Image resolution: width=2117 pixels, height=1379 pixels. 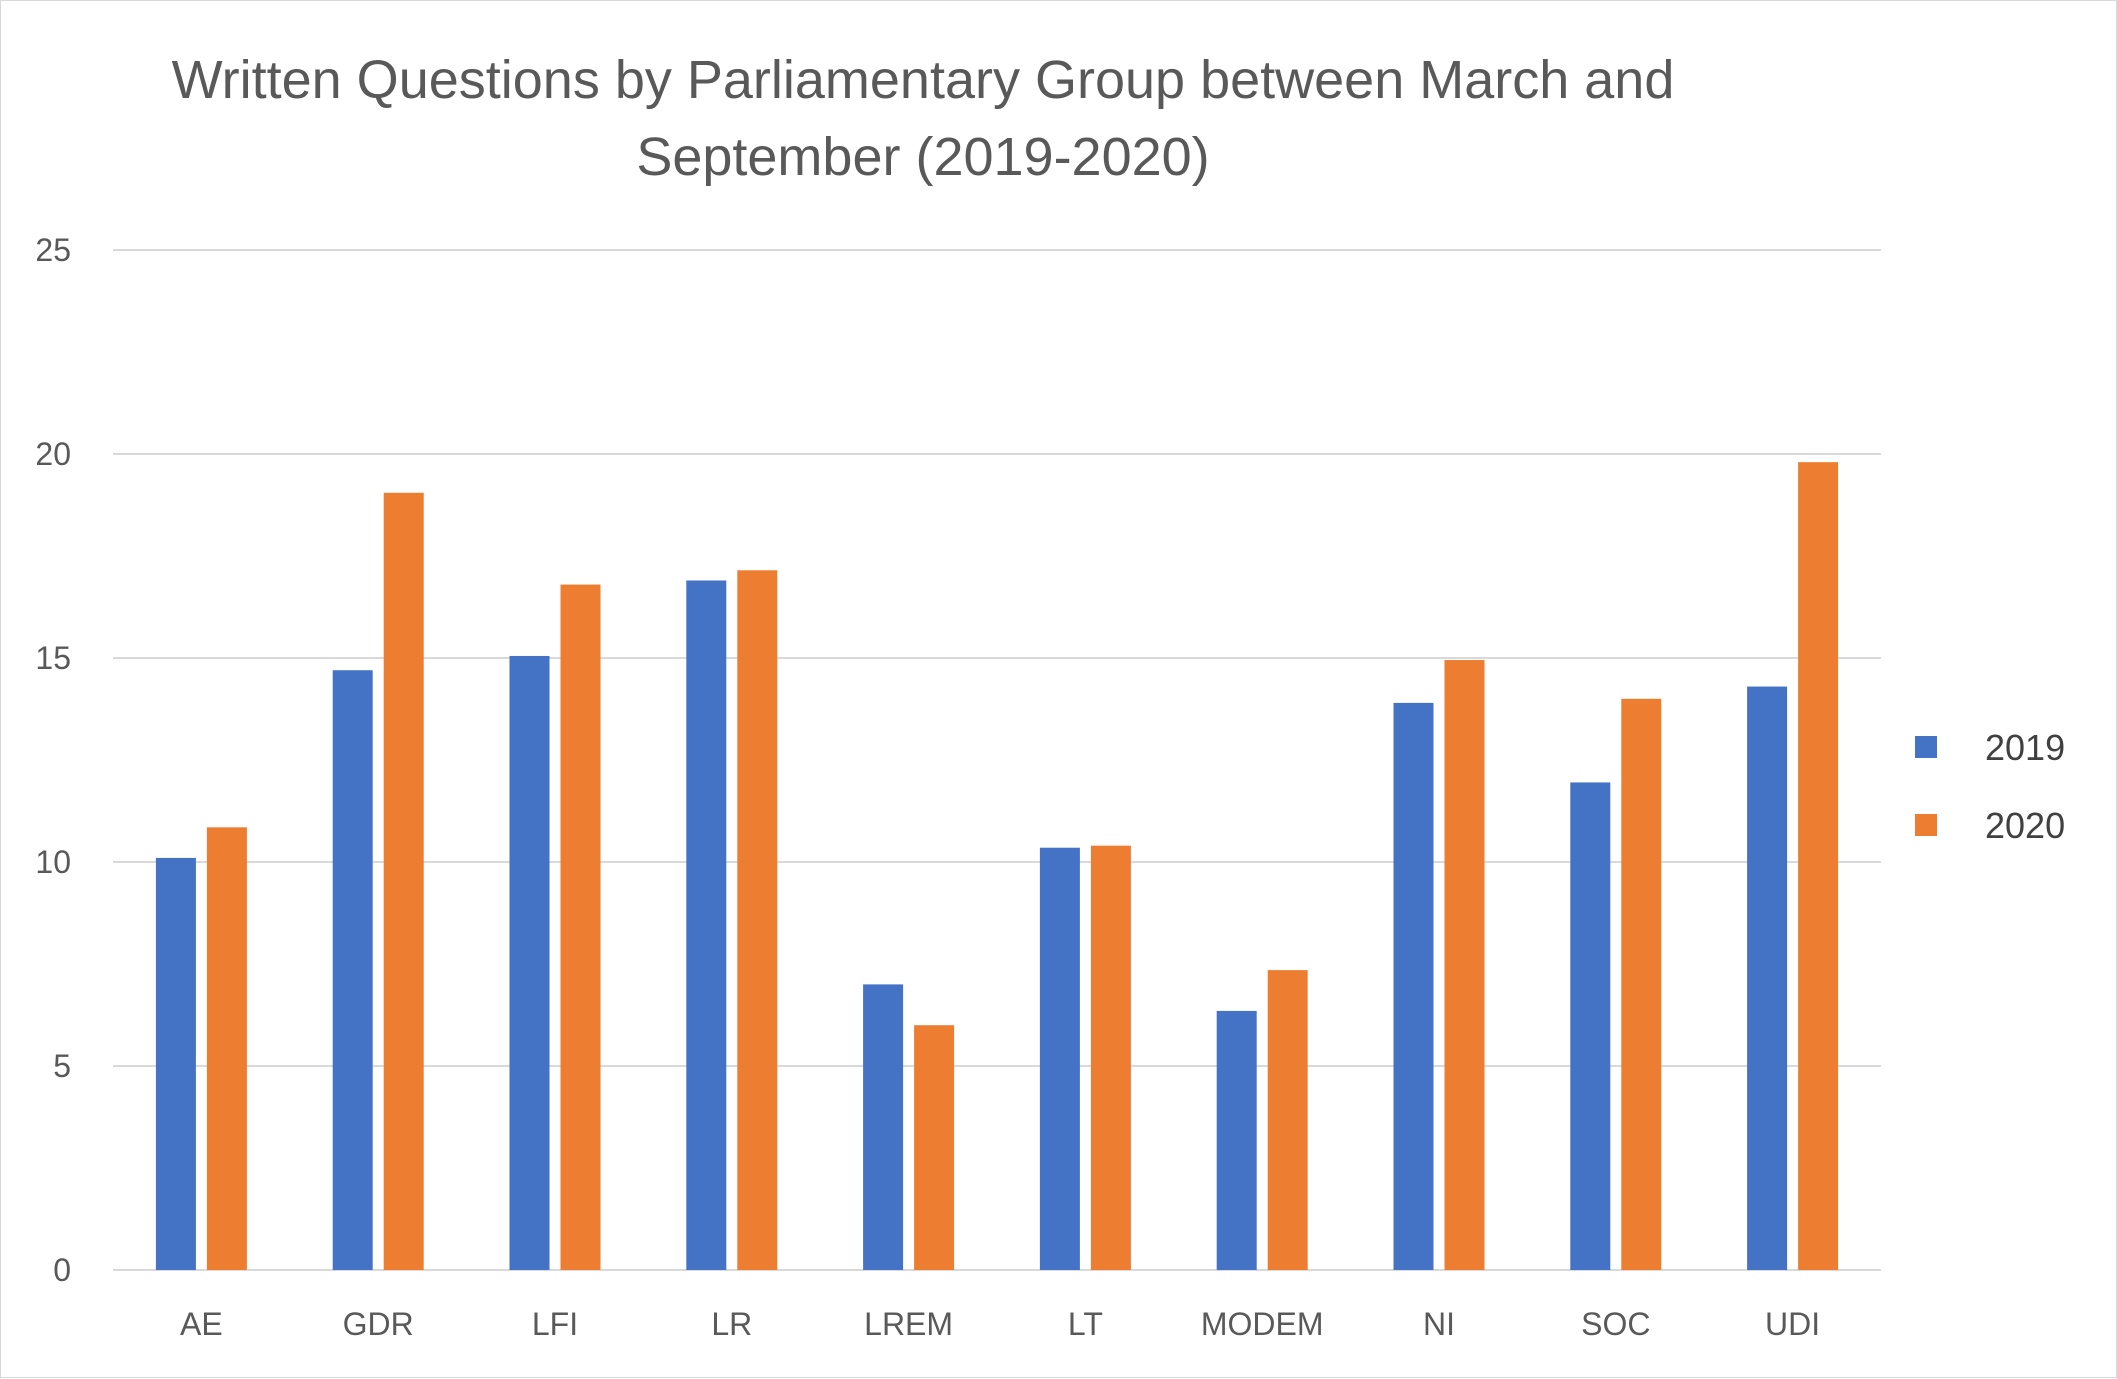 I want to click on bar-2020-gdr, so click(x=403, y=881).